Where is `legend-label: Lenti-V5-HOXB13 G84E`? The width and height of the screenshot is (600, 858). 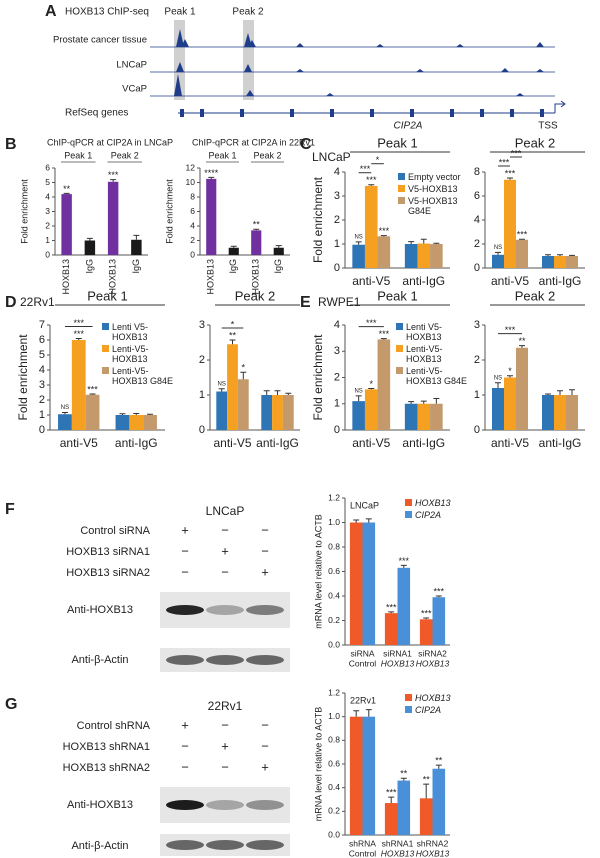 legend-label: Lenti-V5-HOXB13 G84E is located at coordinates (143, 376).